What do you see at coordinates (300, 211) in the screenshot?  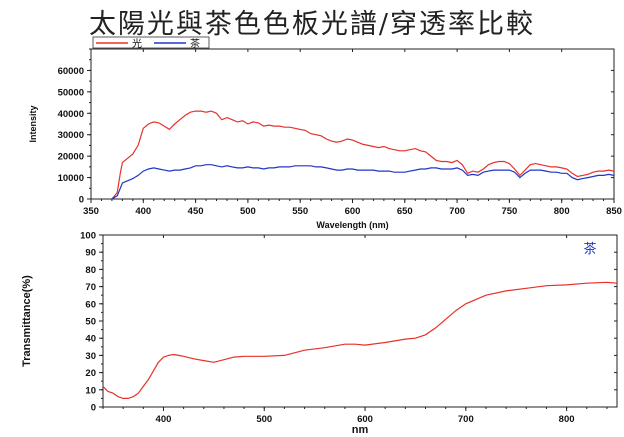 I see `x-tick-label: 550` at bounding box center [300, 211].